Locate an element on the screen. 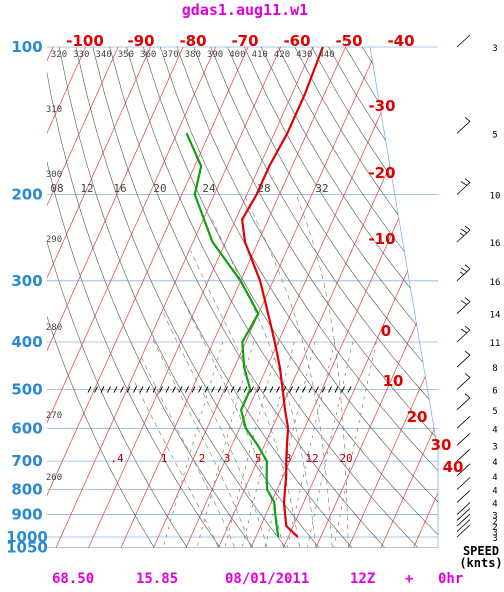 The height and width of the screenshot is (592, 504). footer: 68.50 15.85 08/01/2011 12Z + 0hr is located at coordinates (257, 579).